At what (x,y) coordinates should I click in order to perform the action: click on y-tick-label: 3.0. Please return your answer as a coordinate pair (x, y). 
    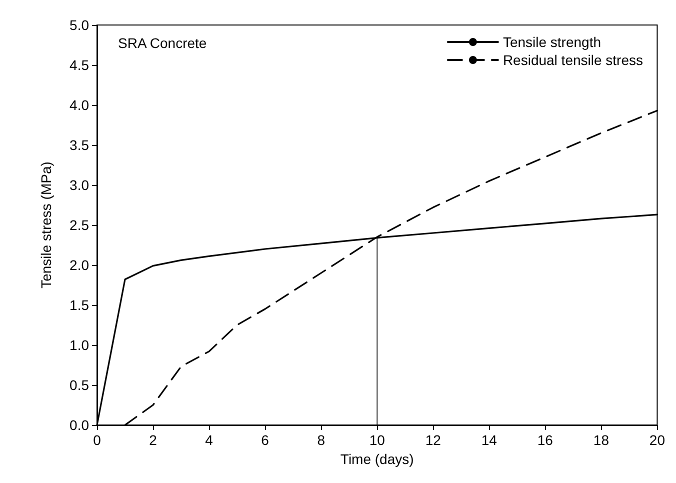
    Looking at the image, I should click on (80, 185).